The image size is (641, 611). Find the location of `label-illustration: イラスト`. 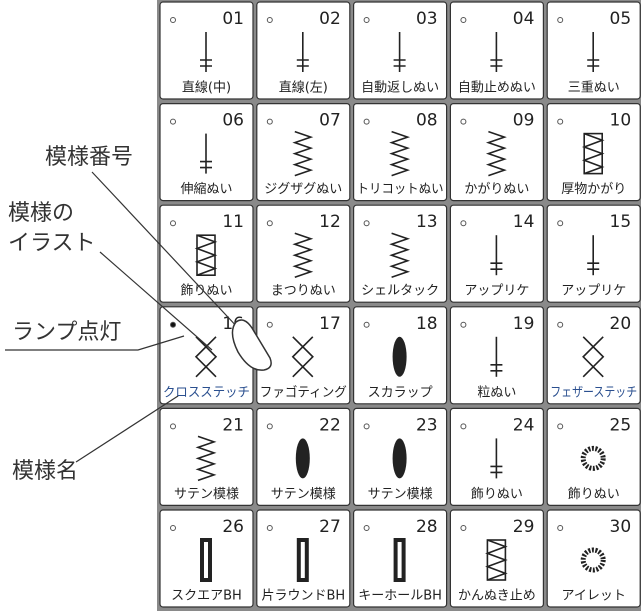

label-illustration: イラスト is located at coordinates (52, 243).